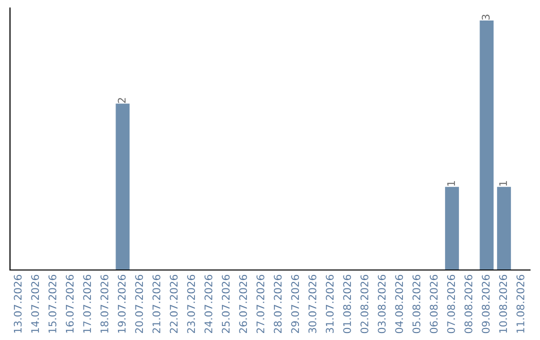 The height and width of the screenshot is (340, 540). Describe the element at coordinates (278, 304) in the screenshot. I see `x-tick-label: 28.07.2026` at that location.